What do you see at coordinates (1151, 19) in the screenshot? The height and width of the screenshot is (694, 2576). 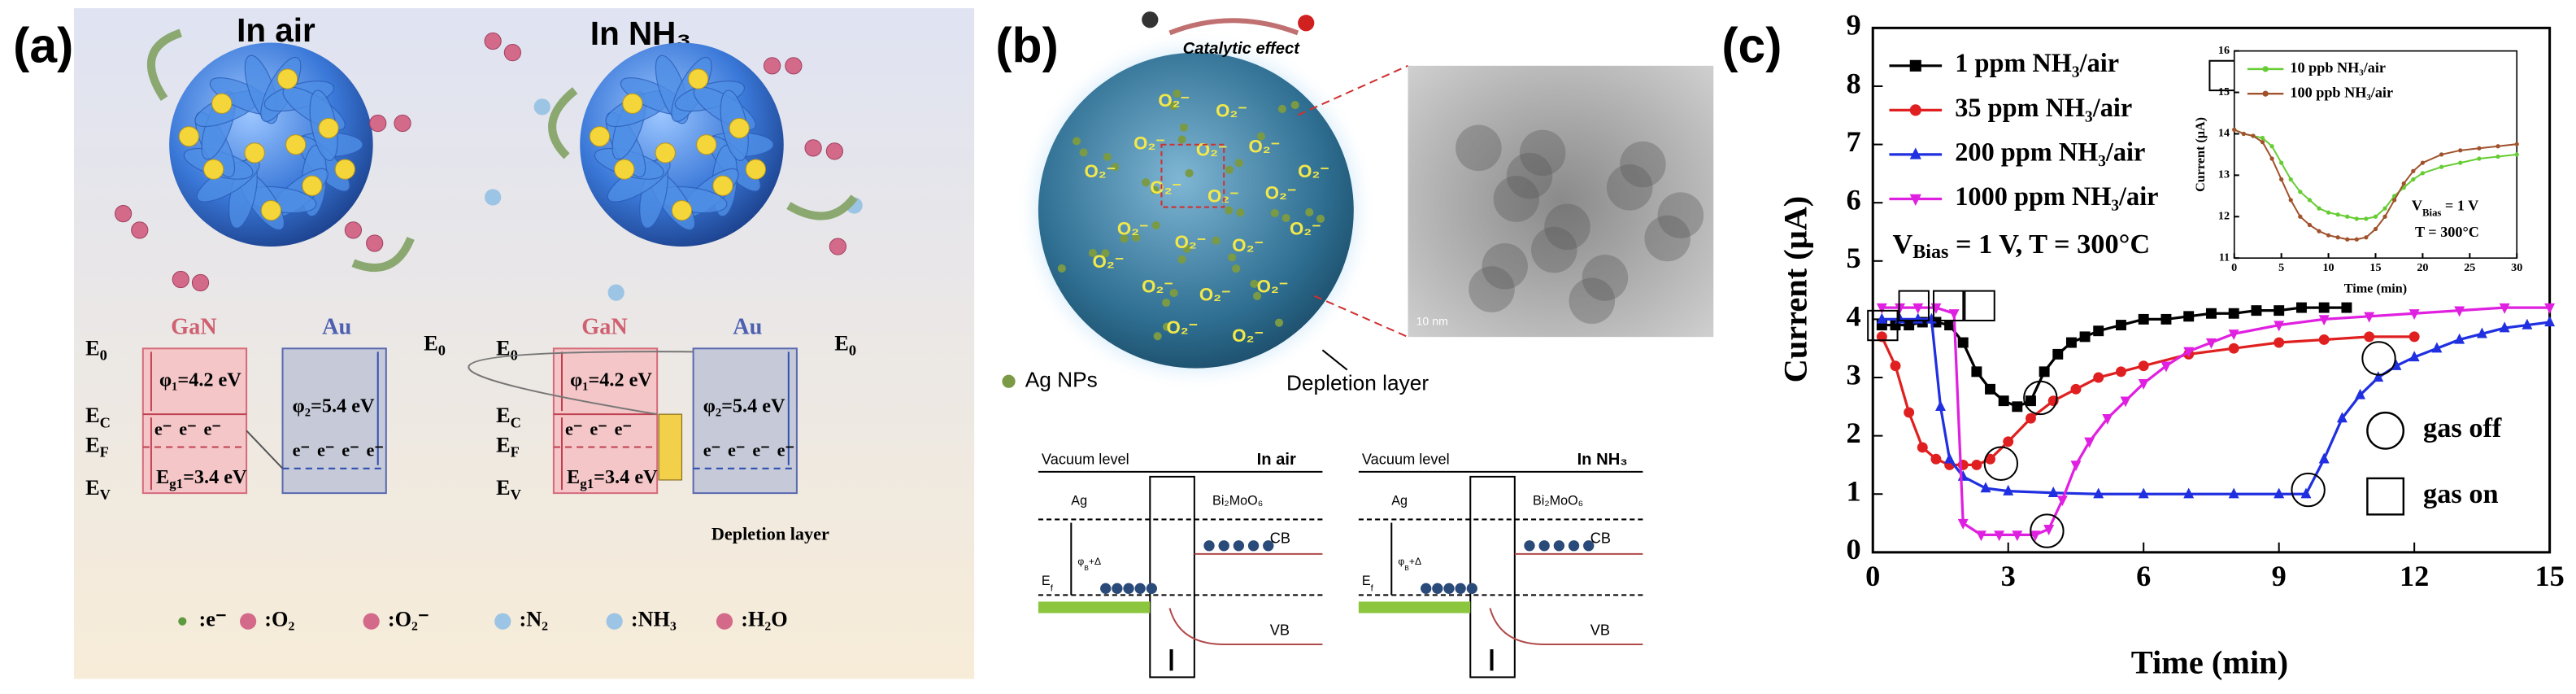 I see `molecule` at bounding box center [1151, 19].